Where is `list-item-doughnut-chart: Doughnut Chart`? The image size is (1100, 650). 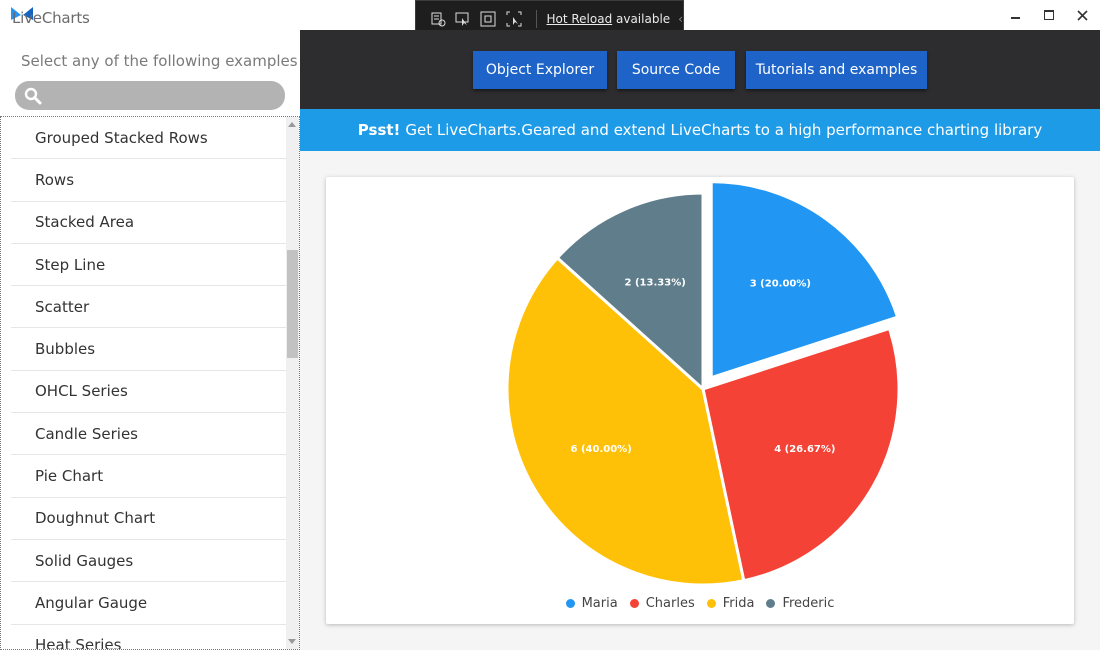
list-item-doughnut-chart: Doughnut Chart is located at coordinates (149, 519).